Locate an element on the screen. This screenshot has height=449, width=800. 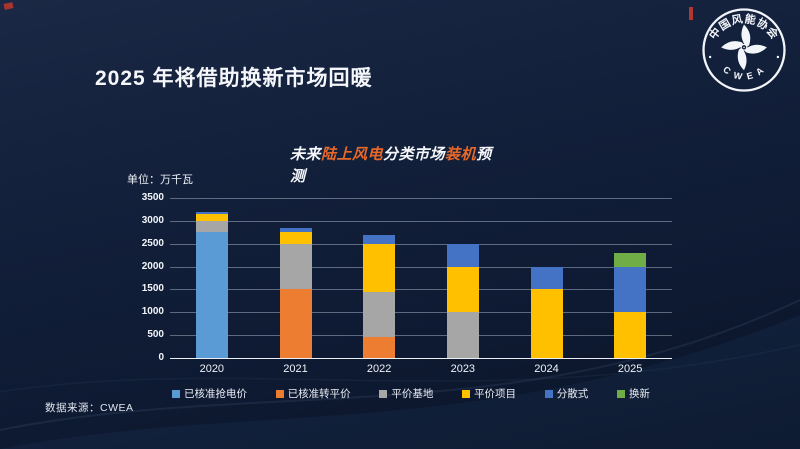
pinwheel-icon is located at coordinates (744, 47).